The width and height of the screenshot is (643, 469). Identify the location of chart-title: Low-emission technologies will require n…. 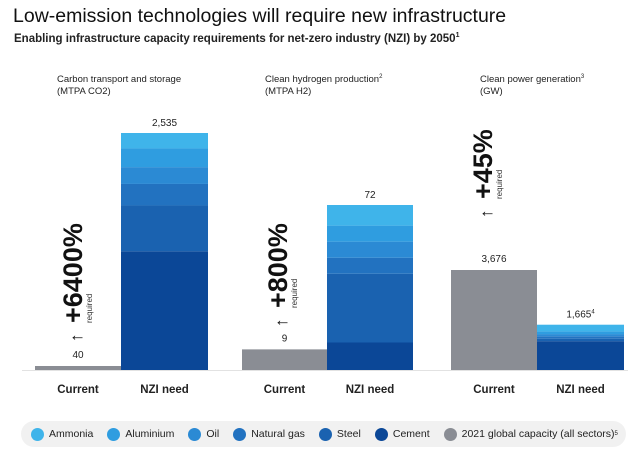
(260, 16).